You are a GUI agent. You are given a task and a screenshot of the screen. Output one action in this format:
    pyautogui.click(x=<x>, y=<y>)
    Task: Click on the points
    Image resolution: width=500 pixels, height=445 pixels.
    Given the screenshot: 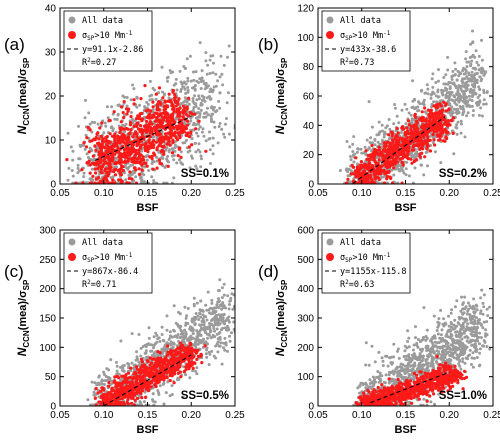 What is the action you would take?
    pyautogui.click(x=150, y=112)
    